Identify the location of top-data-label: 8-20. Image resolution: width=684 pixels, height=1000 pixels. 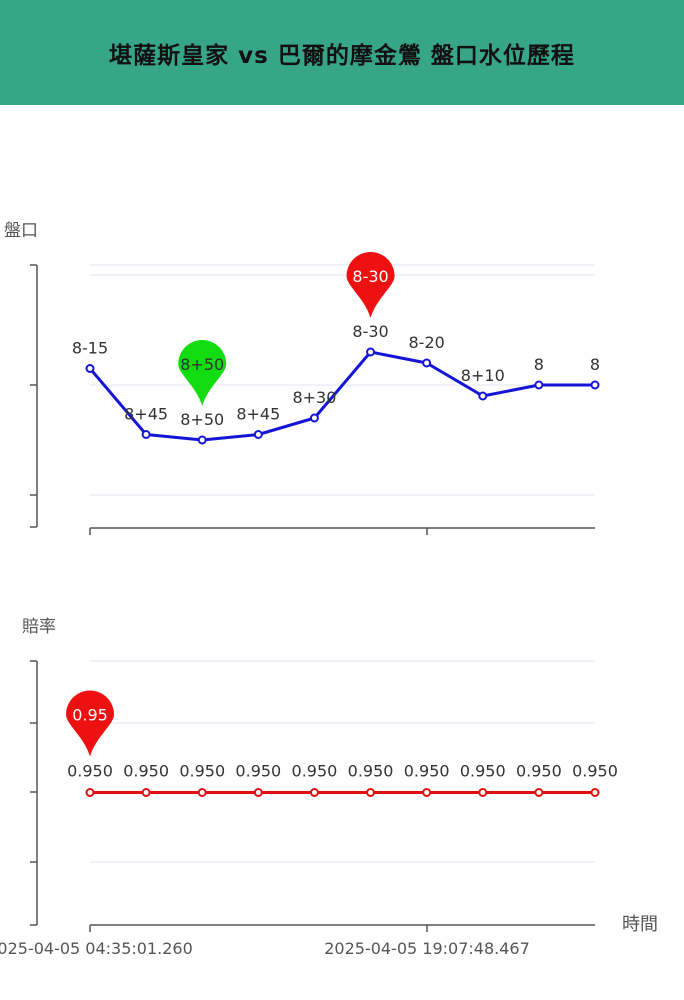
(427, 342).